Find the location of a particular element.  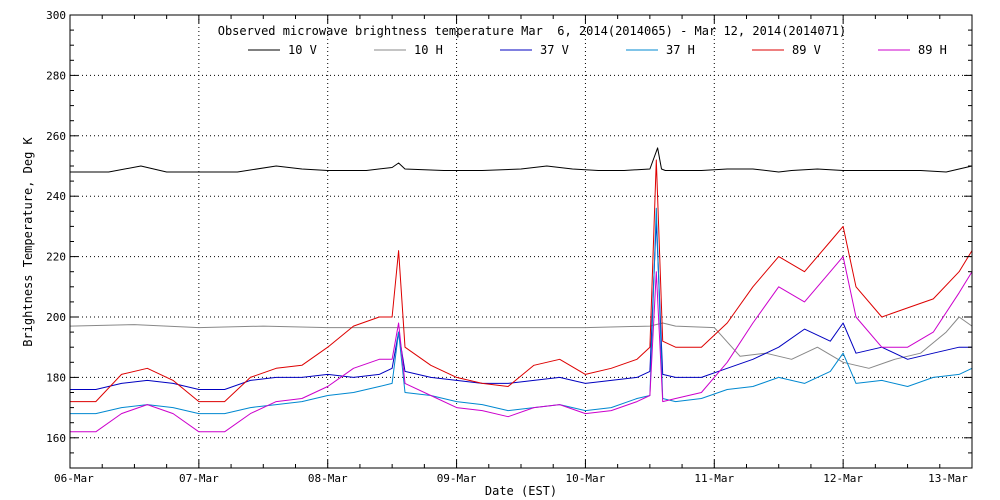

legend-label: 89 H is located at coordinates (932, 50).